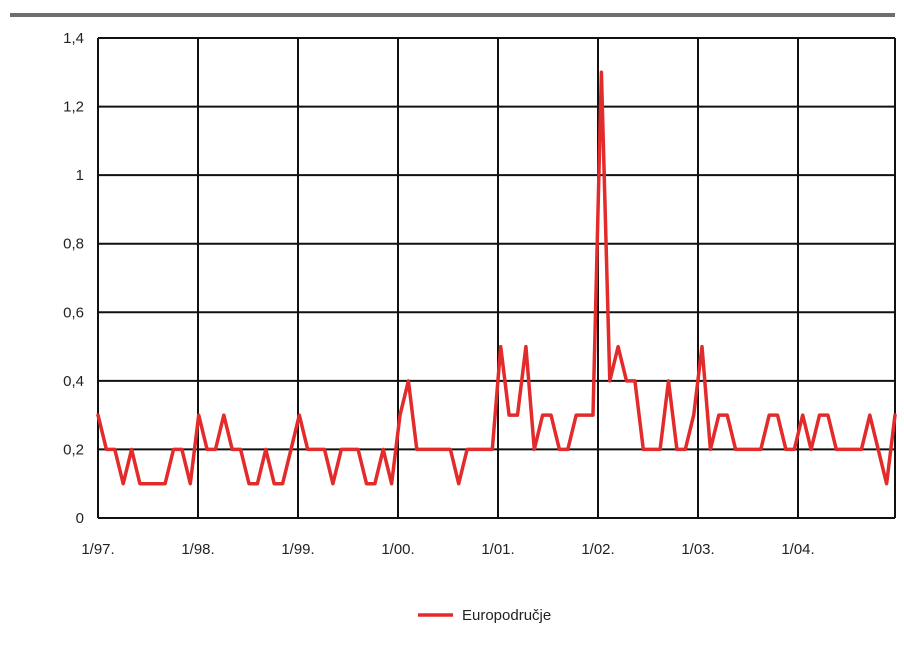 Image resolution: width=904 pixels, height=648 pixels. What do you see at coordinates (73, 38) in the screenshot?
I see `y-tick-label: 1,4` at bounding box center [73, 38].